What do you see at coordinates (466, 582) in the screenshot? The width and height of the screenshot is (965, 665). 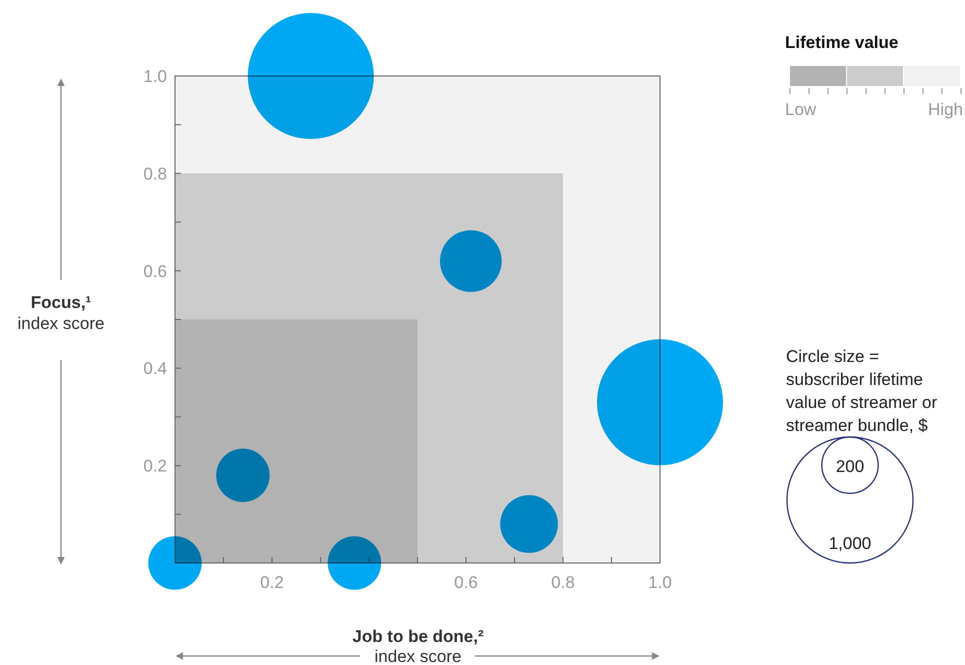 I see `x-tick-label: 0.6` at bounding box center [466, 582].